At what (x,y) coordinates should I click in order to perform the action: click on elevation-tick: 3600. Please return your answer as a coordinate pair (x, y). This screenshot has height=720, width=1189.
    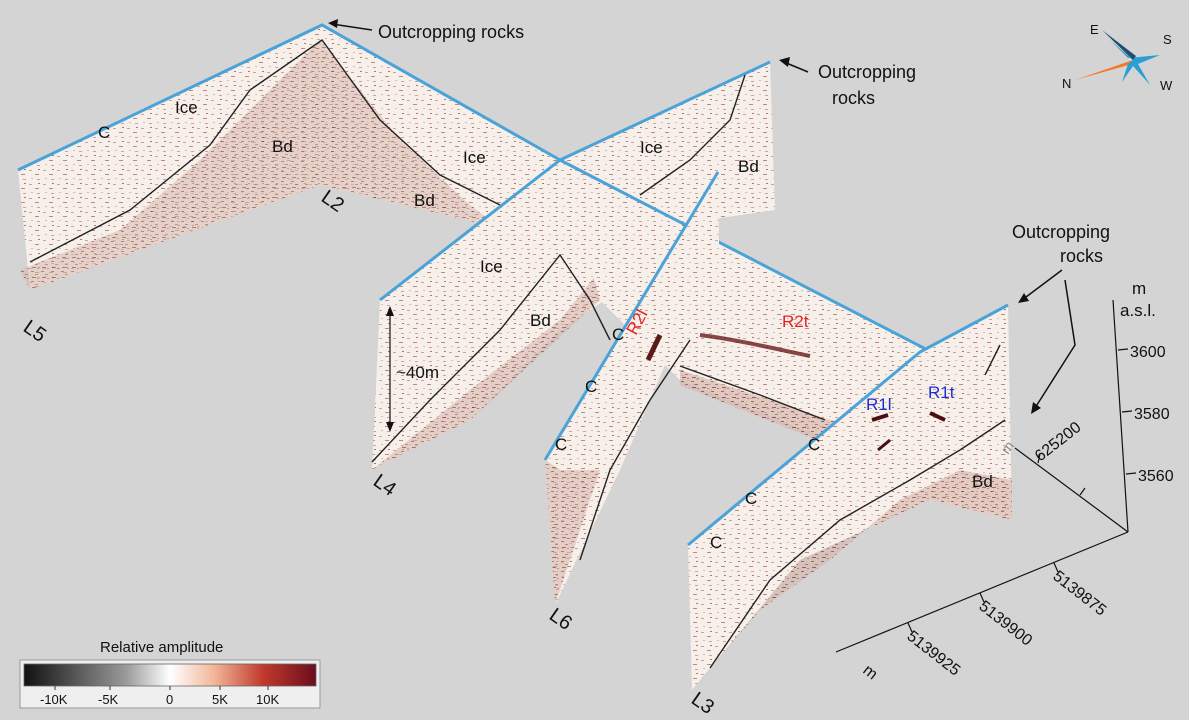
    Looking at the image, I should click on (1148, 352).